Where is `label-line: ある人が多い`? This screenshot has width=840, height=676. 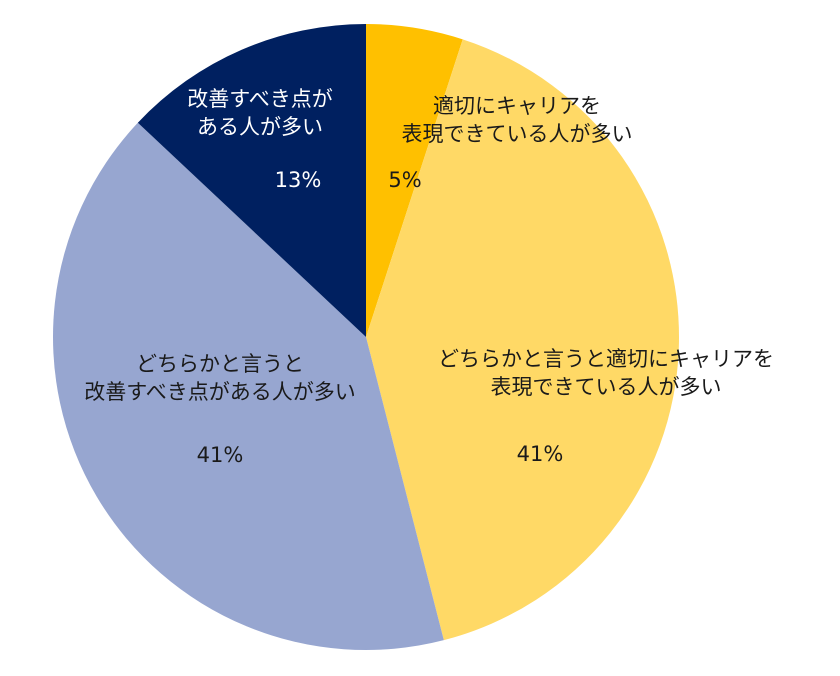 label-line: ある人が多い is located at coordinates (260, 127).